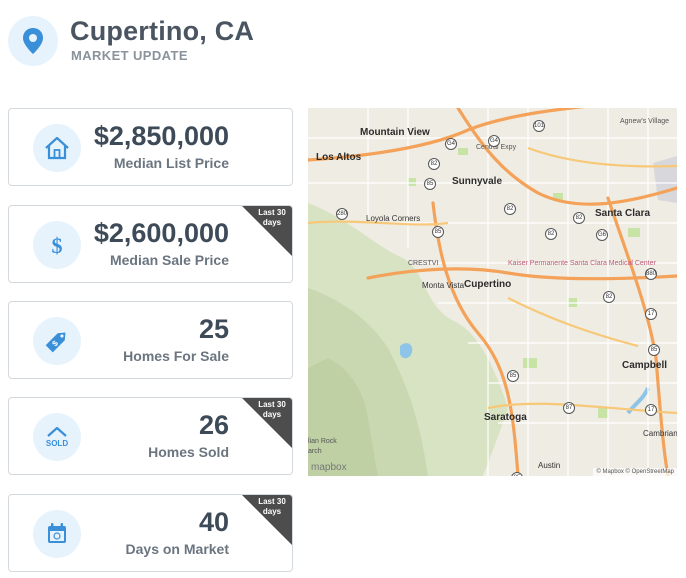 The image size is (686, 578). I want to click on map-label: Saratoga, so click(505, 417).